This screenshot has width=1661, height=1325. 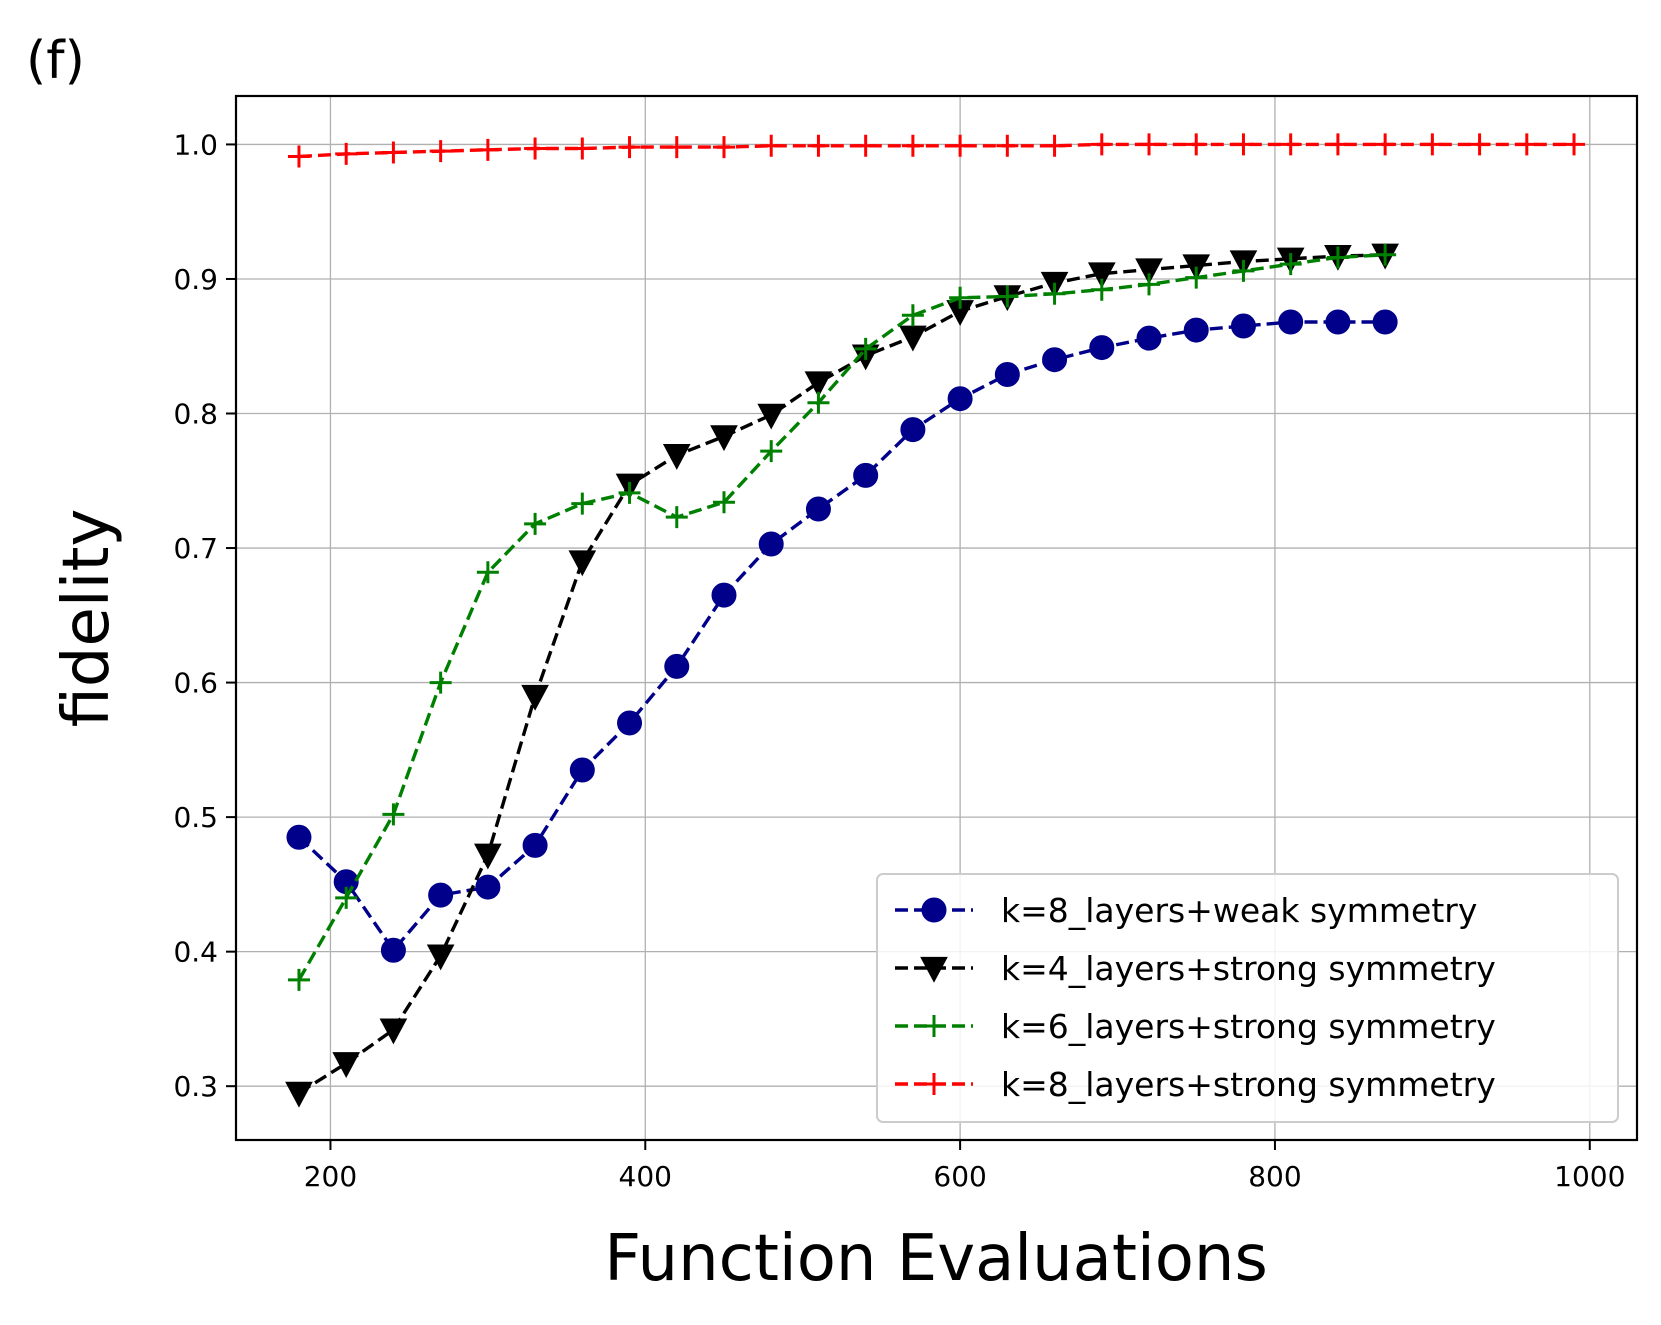 I want to click on panel-label: (f), so click(x=55, y=61).